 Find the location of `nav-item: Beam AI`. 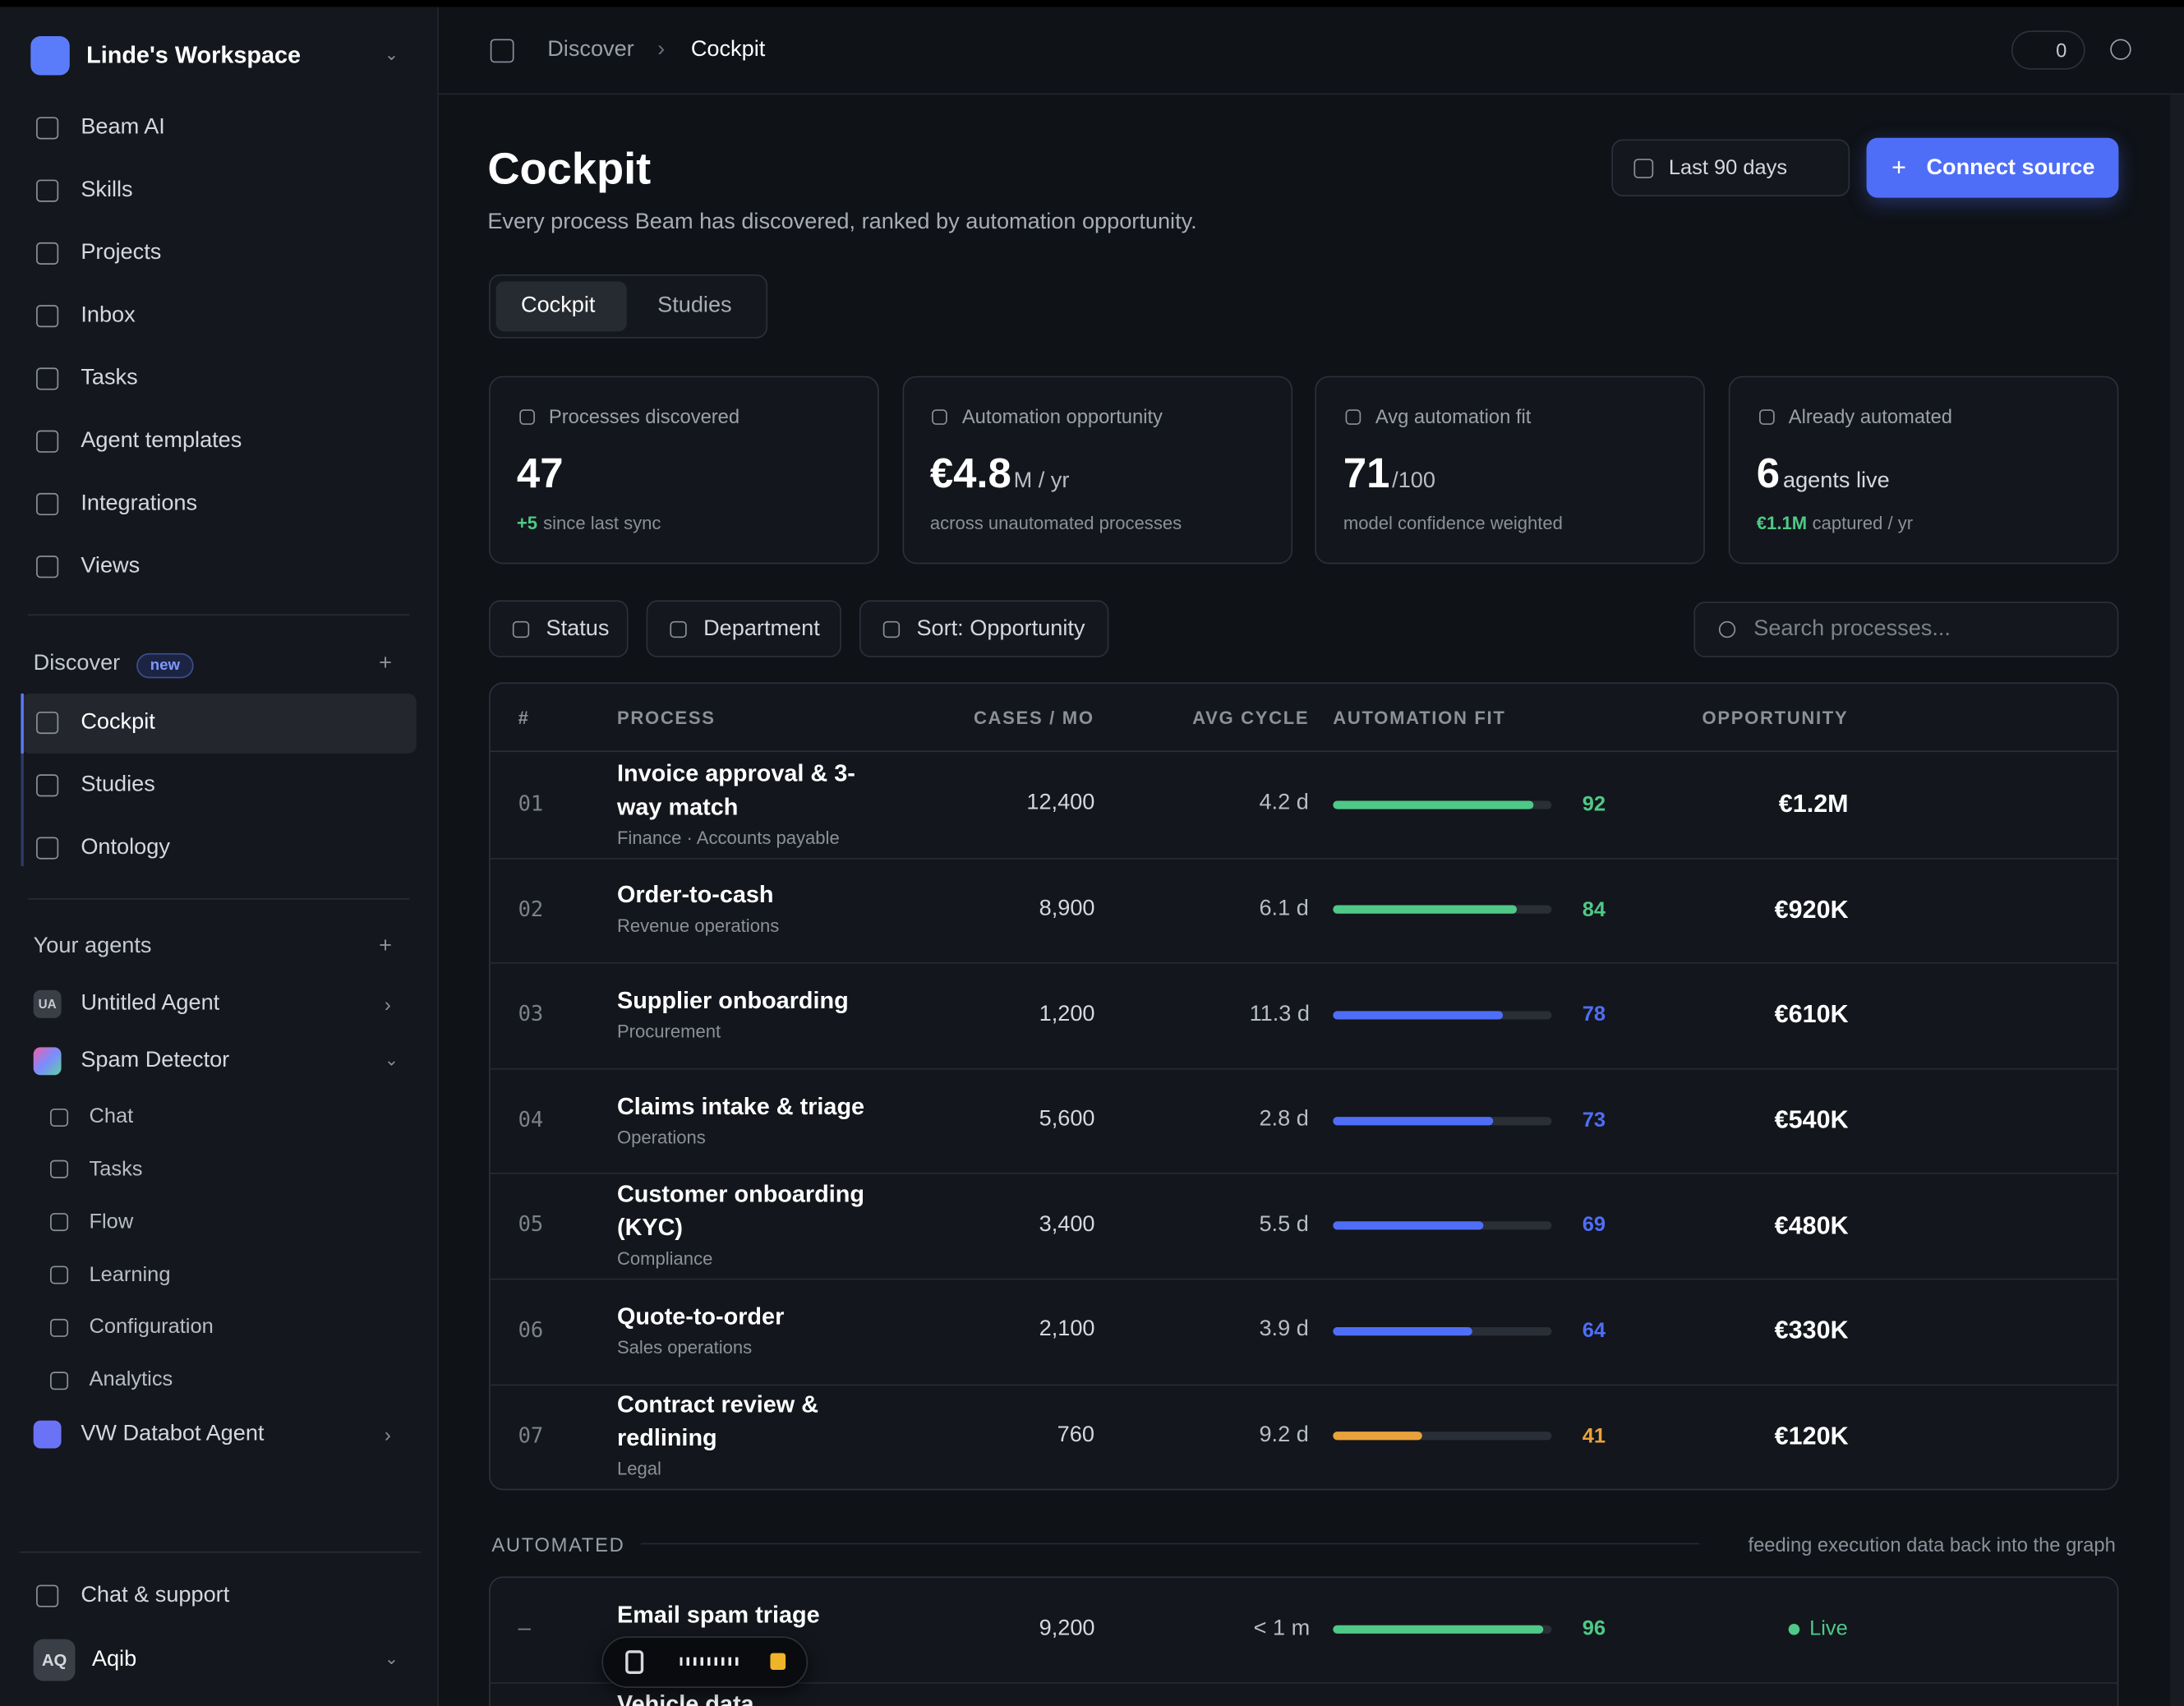

nav-item: Beam AI is located at coordinates (123, 127).